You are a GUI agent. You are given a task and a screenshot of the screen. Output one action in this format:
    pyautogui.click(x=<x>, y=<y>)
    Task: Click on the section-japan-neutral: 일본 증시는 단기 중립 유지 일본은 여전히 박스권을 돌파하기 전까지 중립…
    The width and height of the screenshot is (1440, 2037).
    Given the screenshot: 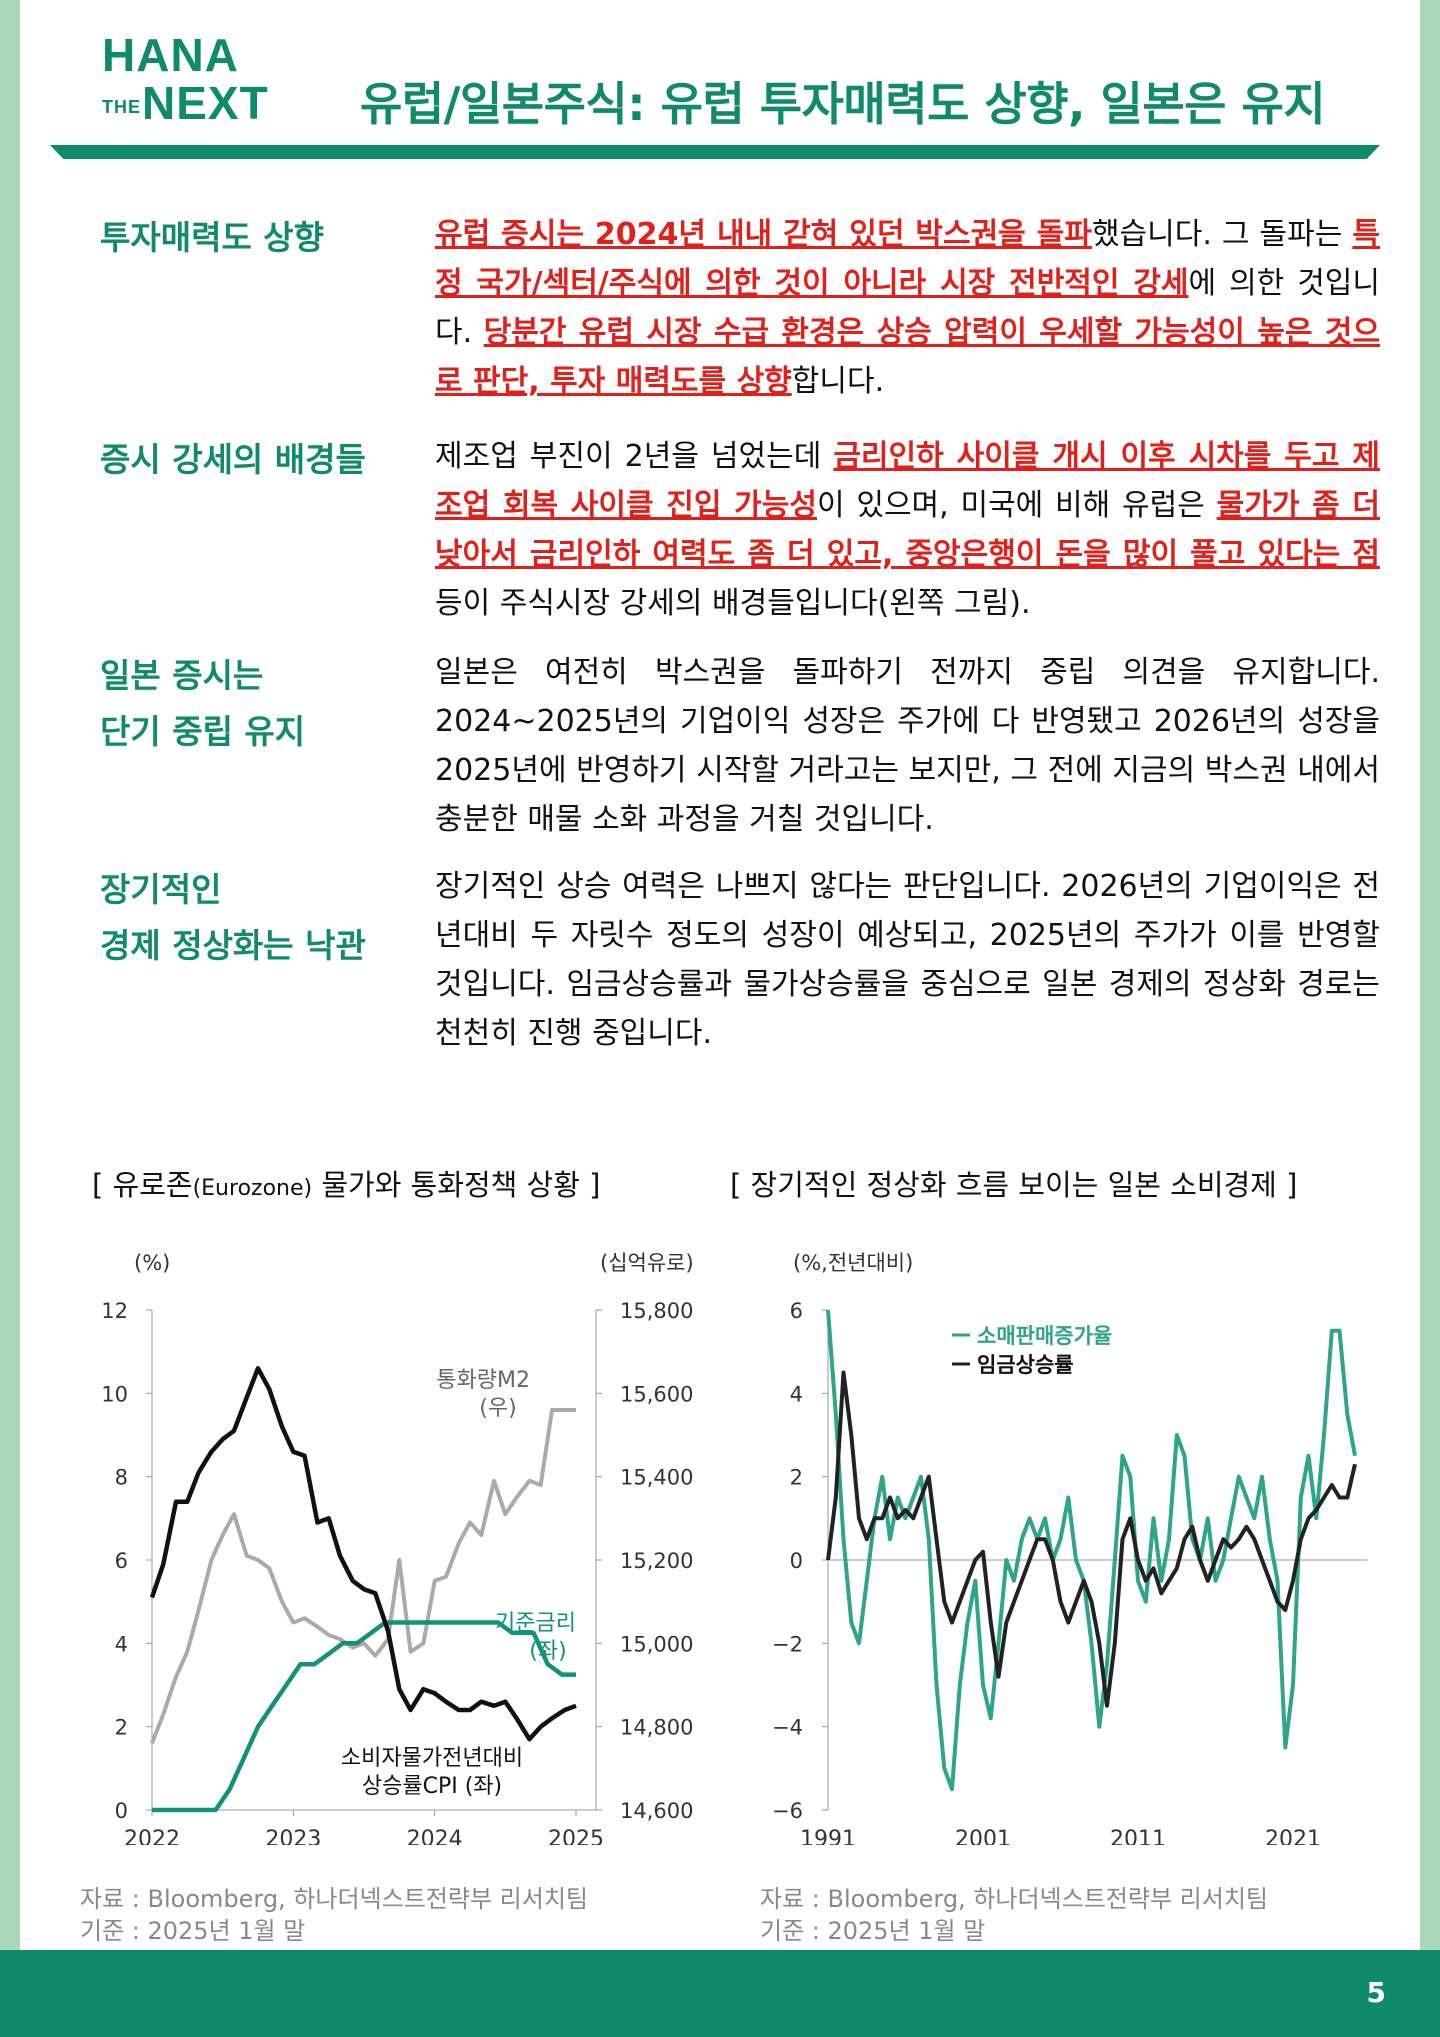 What is the action you would take?
    pyautogui.click(x=730, y=748)
    